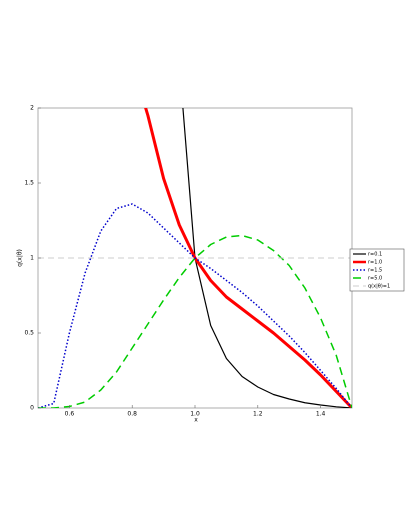 The width and height of the screenshot is (409, 529). What do you see at coordinates (20, 258) in the screenshot?
I see `y-axis-label: q(x|θ)` at bounding box center [20, 258].